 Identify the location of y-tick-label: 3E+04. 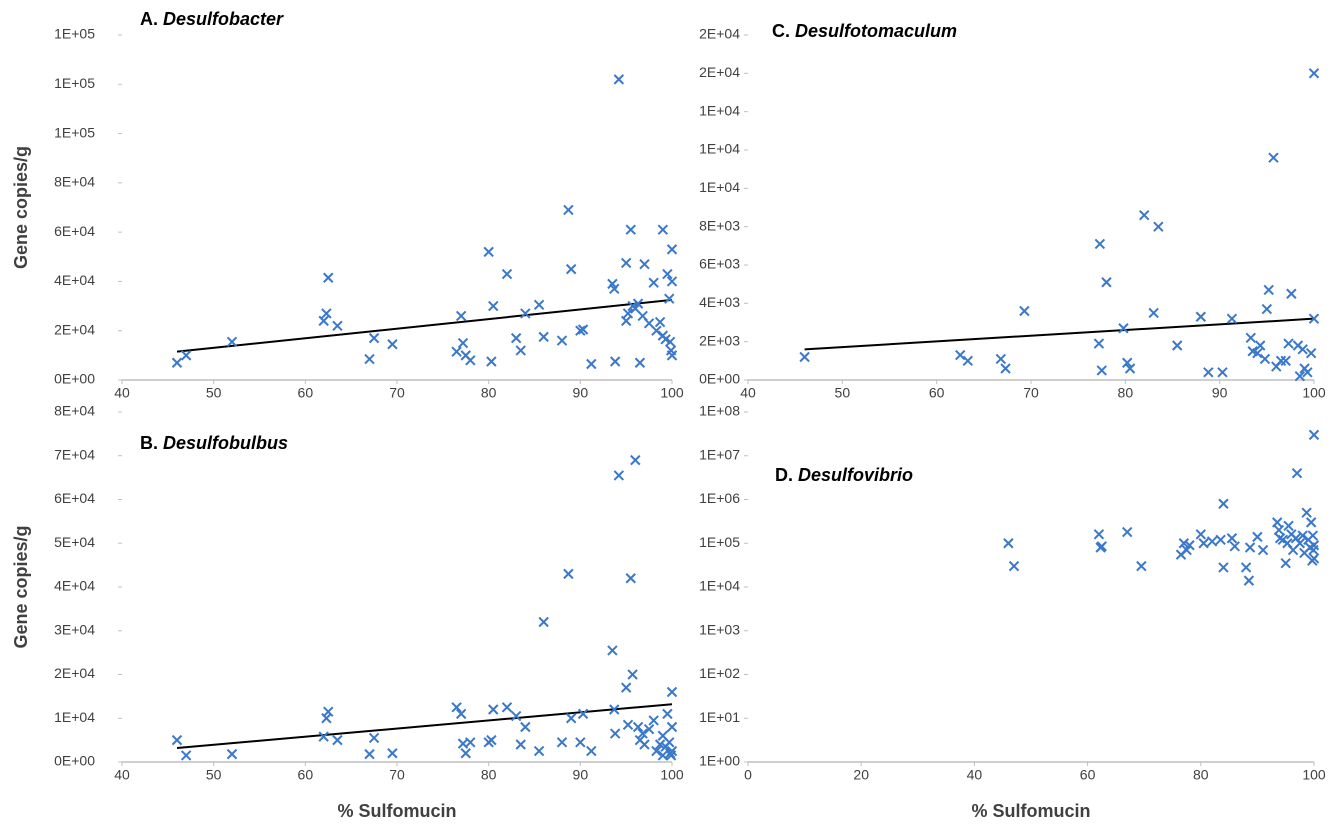
(74, 629).